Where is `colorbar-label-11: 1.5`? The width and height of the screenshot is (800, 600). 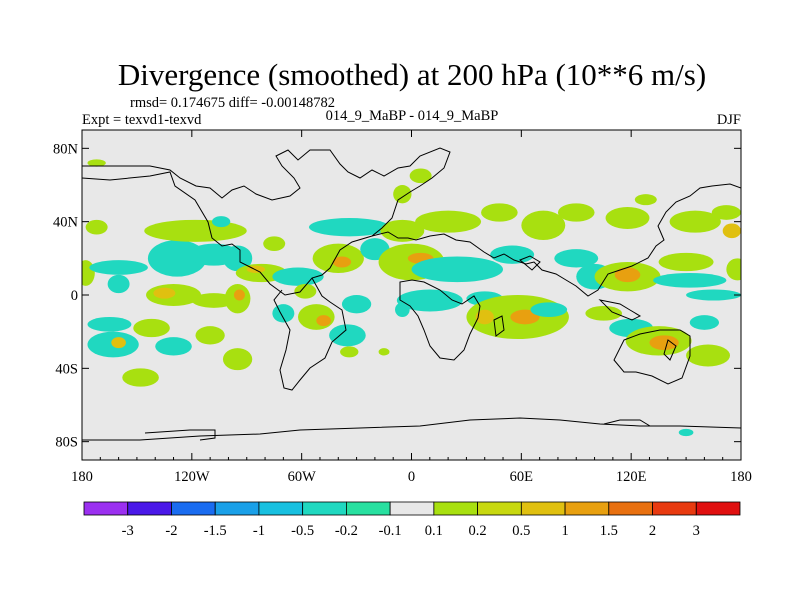 colorbar-label-11: 1.5 is located at coordinates (609, 531).